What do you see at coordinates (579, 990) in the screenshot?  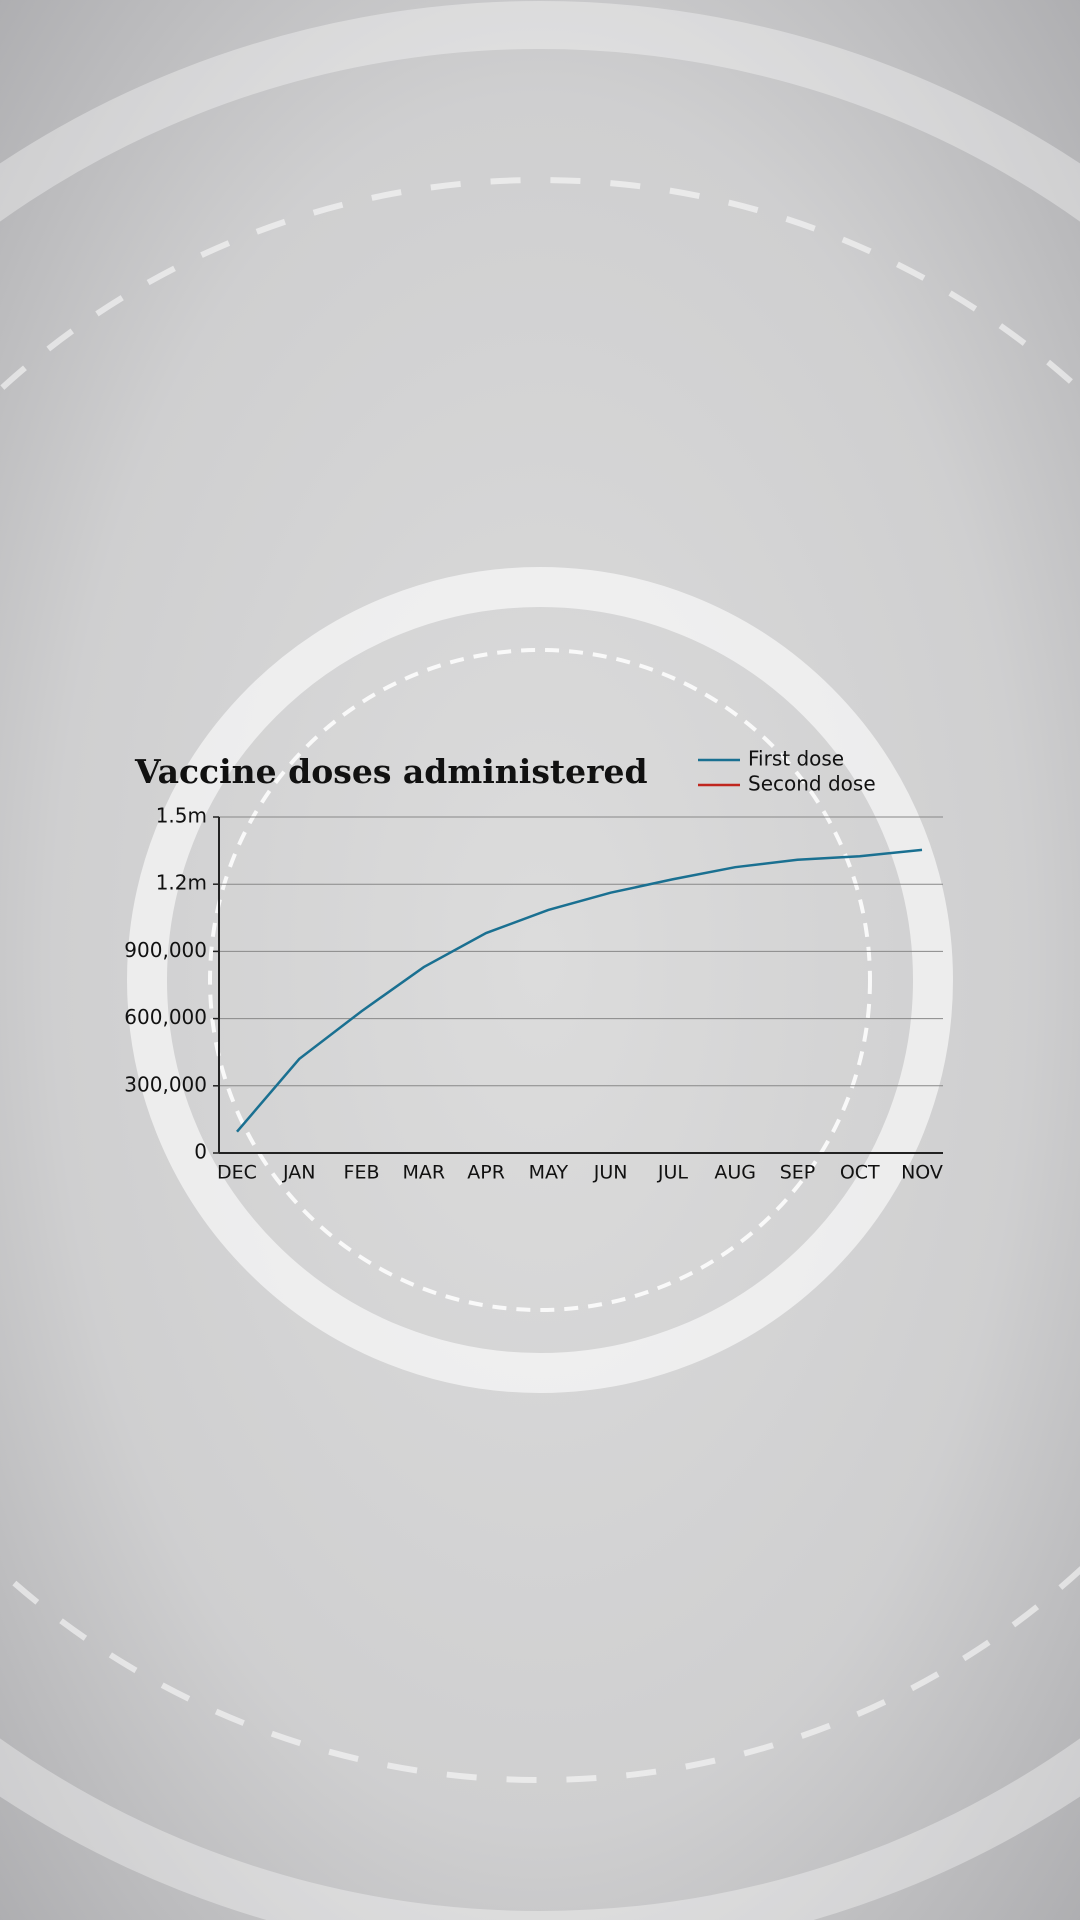 I see `data-line` at bounding box center [579, 990].